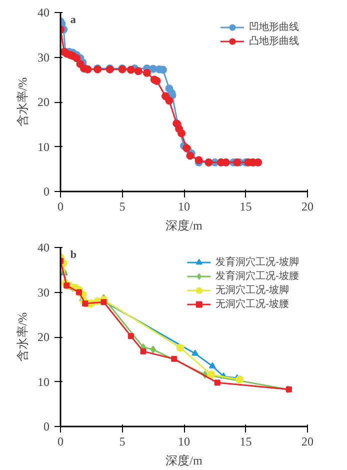  Describe the element at coordinates (73, 254) in the screenshot. I see `annotation: b` at that location.